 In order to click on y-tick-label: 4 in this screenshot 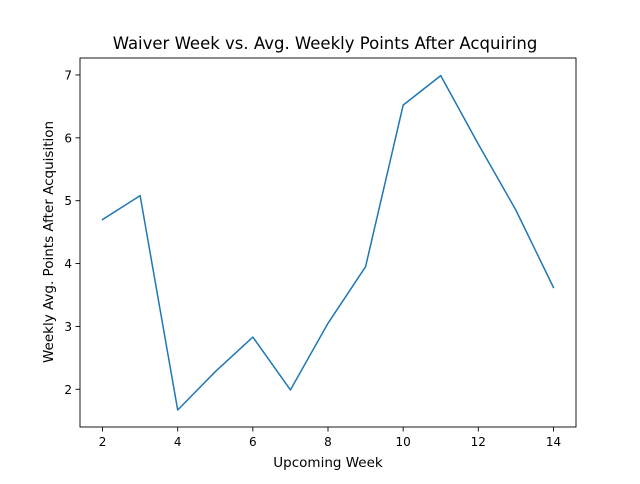, I will do `click(68, 264)`.